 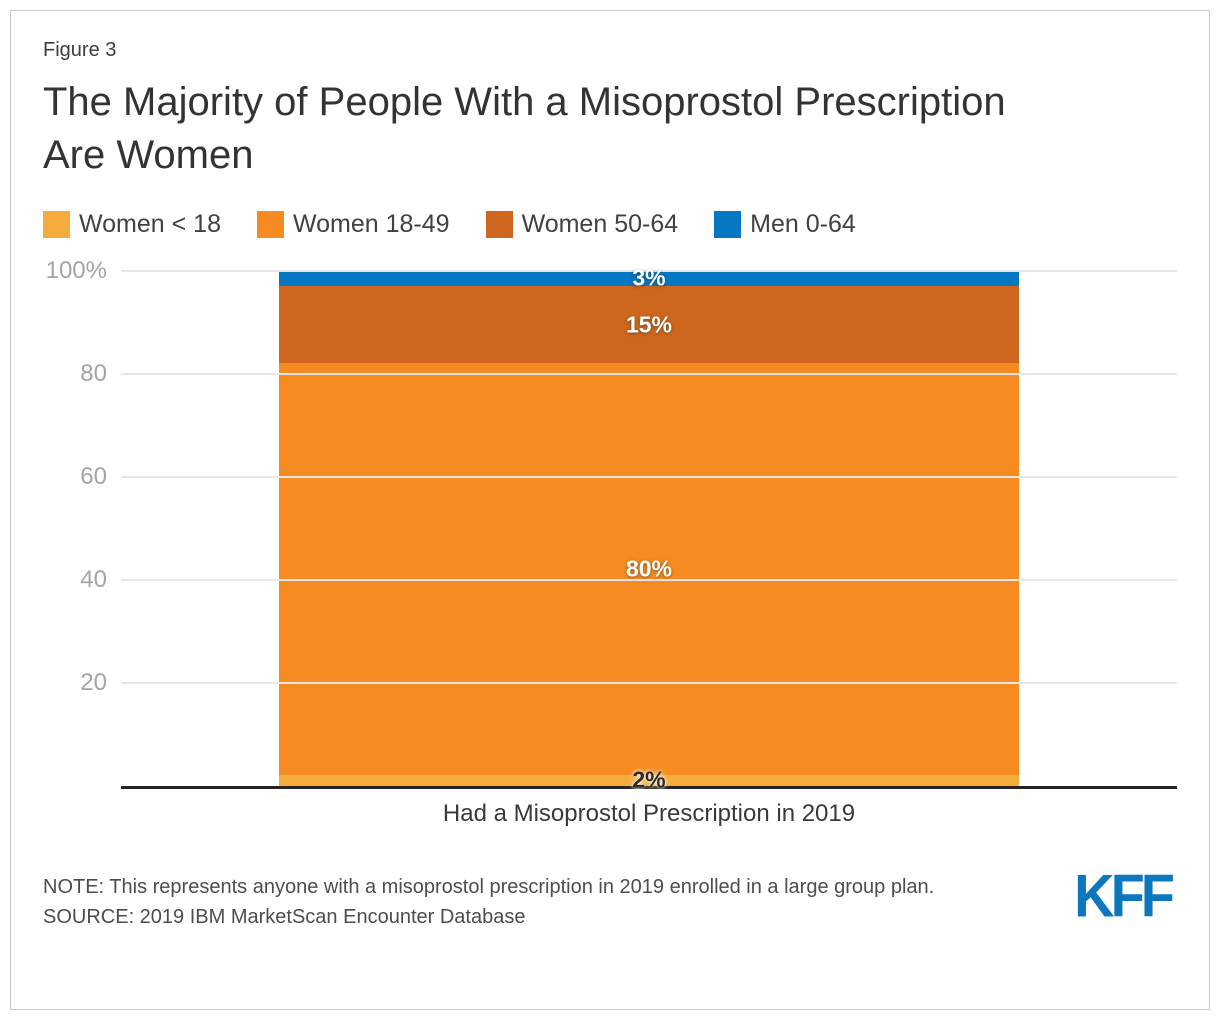 I want to click on legend-item-women-18: Women < 18, so click(x=132, y=224).